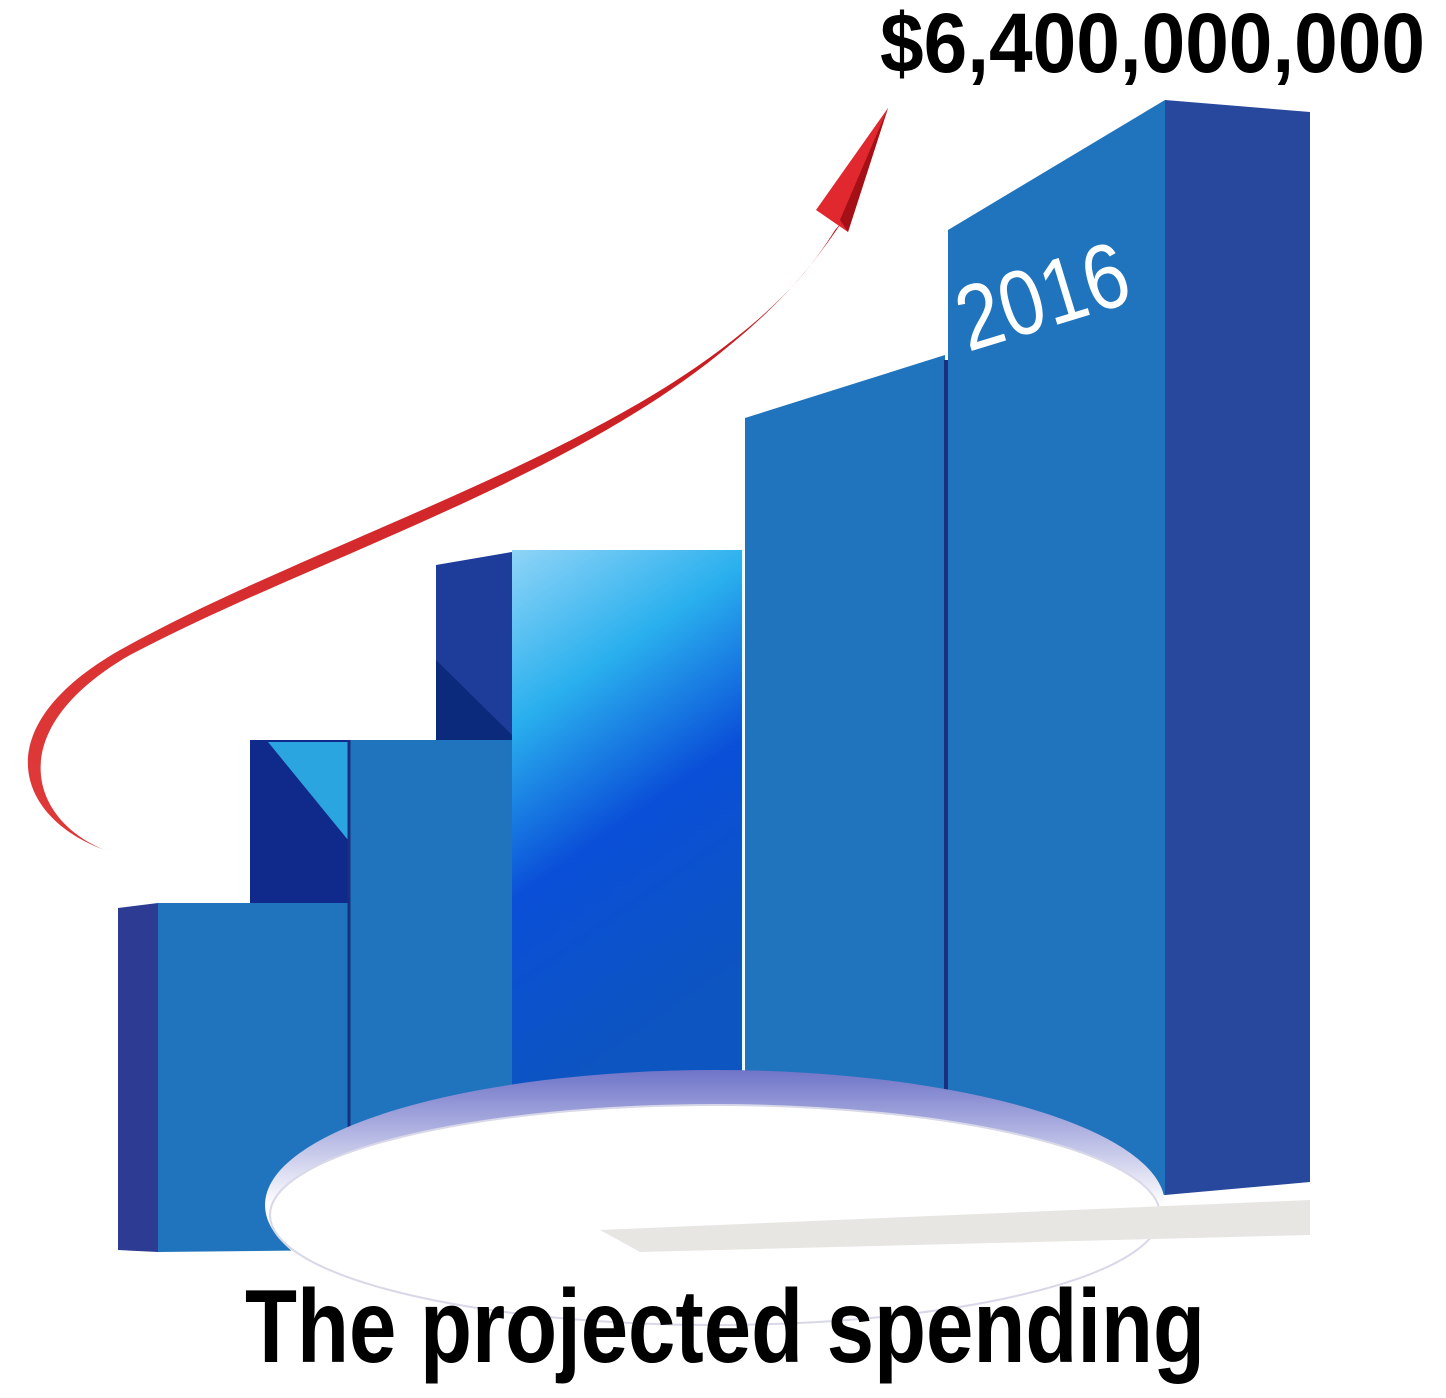  I want to click on caption: The projected spending, so click(725, 1327).